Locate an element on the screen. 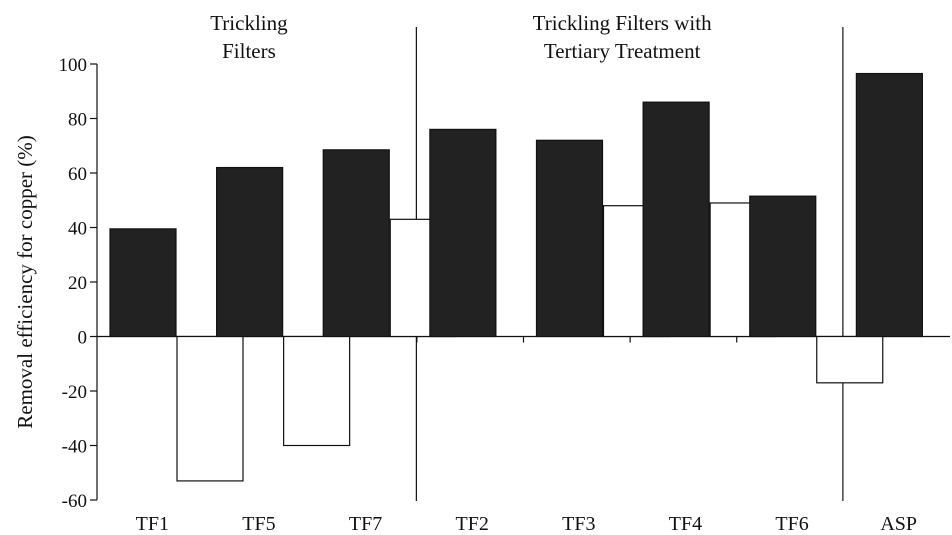 This screenshot has height=535, width=952. y-axis-label: Removal efficiency for copper (%) is located at coordinates (25, 281).